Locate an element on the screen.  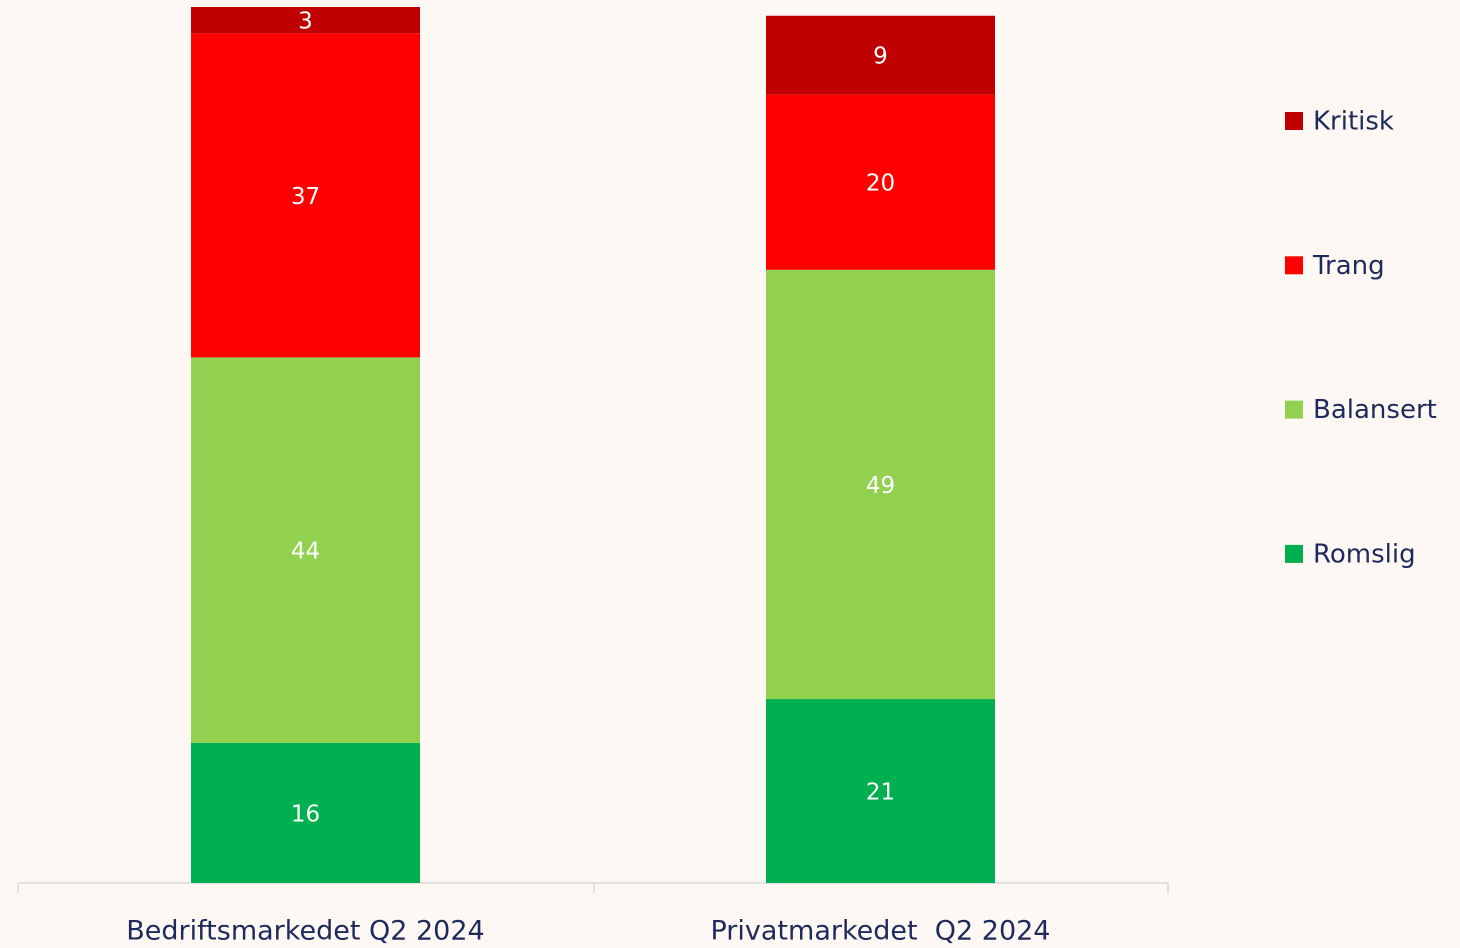
data-label: 49 is located at coordinates (880, 486).